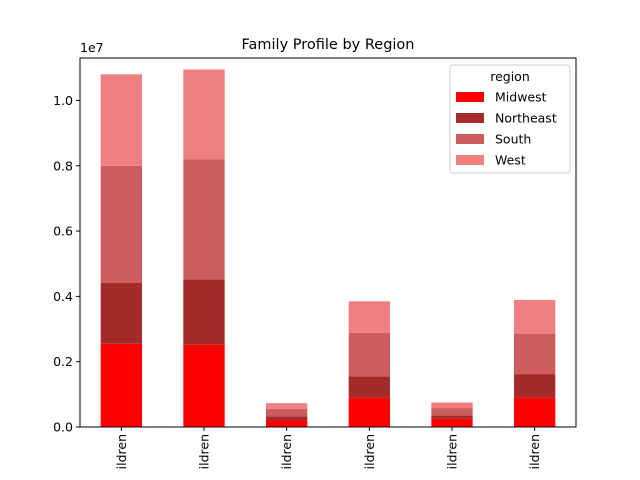  What do you see at coordinates (521, 97) in the screenshot?
I see `legend-label-midwest: Midwest` at bounding box center [521, 97].